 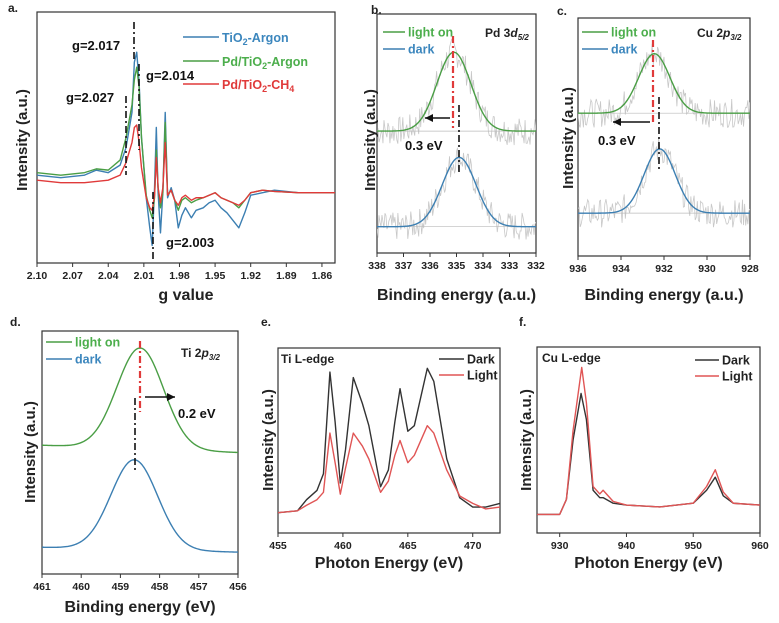 What do you see at coordinates (160, 587) in the screenshot?
I see `x-tick-label: 458` at bounding box center [160, 587].